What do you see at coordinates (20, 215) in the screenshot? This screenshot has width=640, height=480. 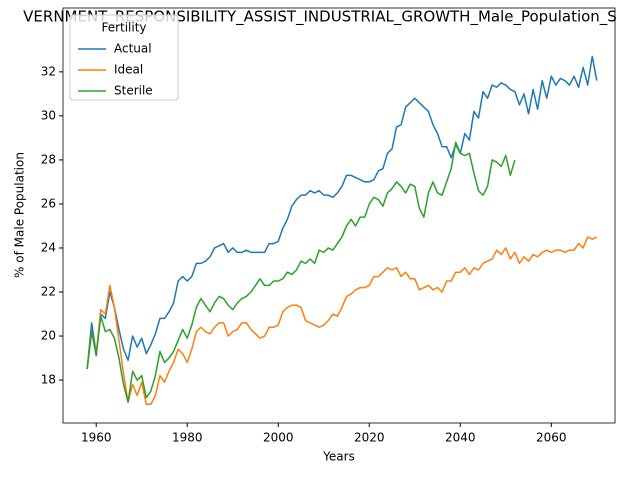 I see `y-axis-label: % of Male Population` at bounding box center [20, 215].